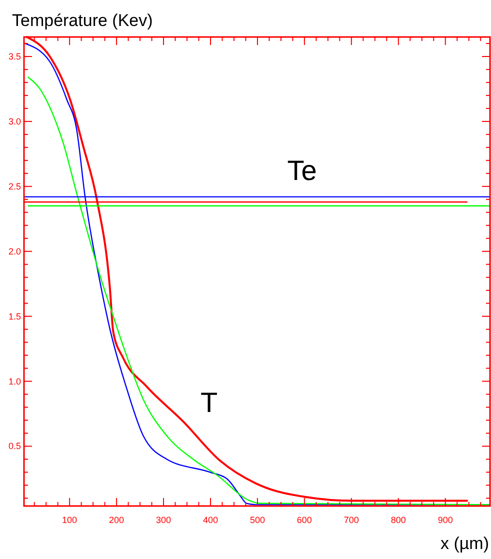 The image size is (491, 559). What do you see at coordinates (209, 402) in the screenshot?
I see `annotation: T` at bounding box center [209, 402].